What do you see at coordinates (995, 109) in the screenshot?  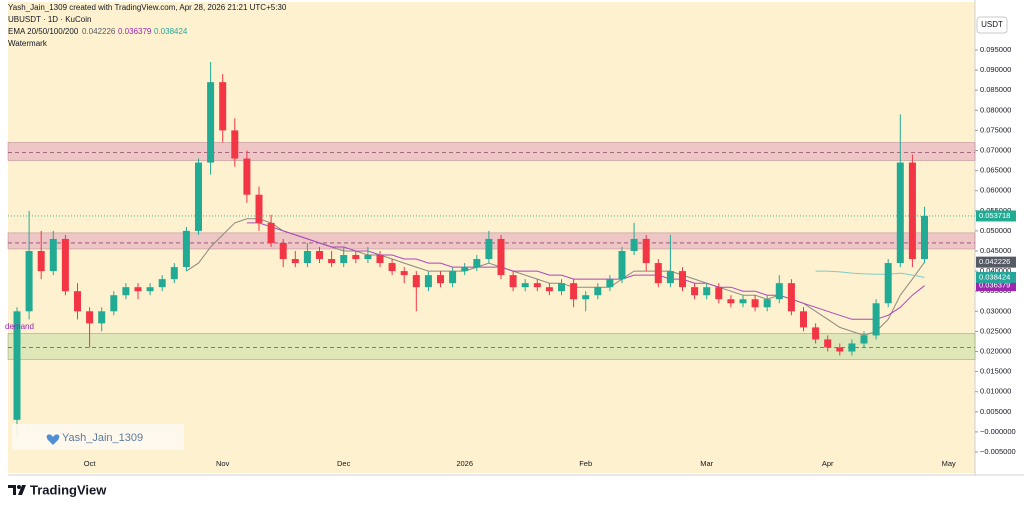 I see `y-tick-label: 0.080000` at bounding box center [995, 109].